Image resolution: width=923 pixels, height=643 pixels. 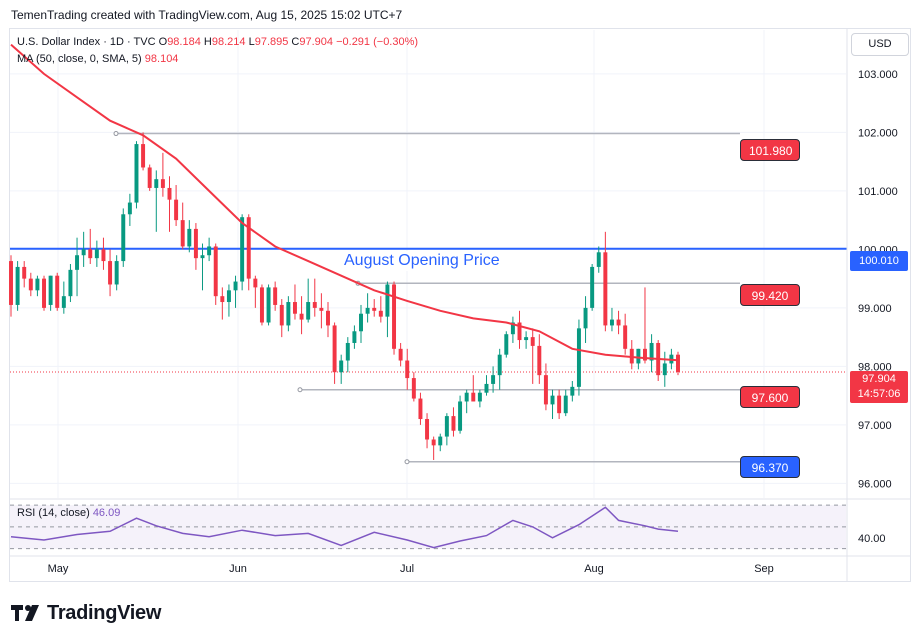 I want to click on price-tick-label: 99.000, so click(x=875, y=309).